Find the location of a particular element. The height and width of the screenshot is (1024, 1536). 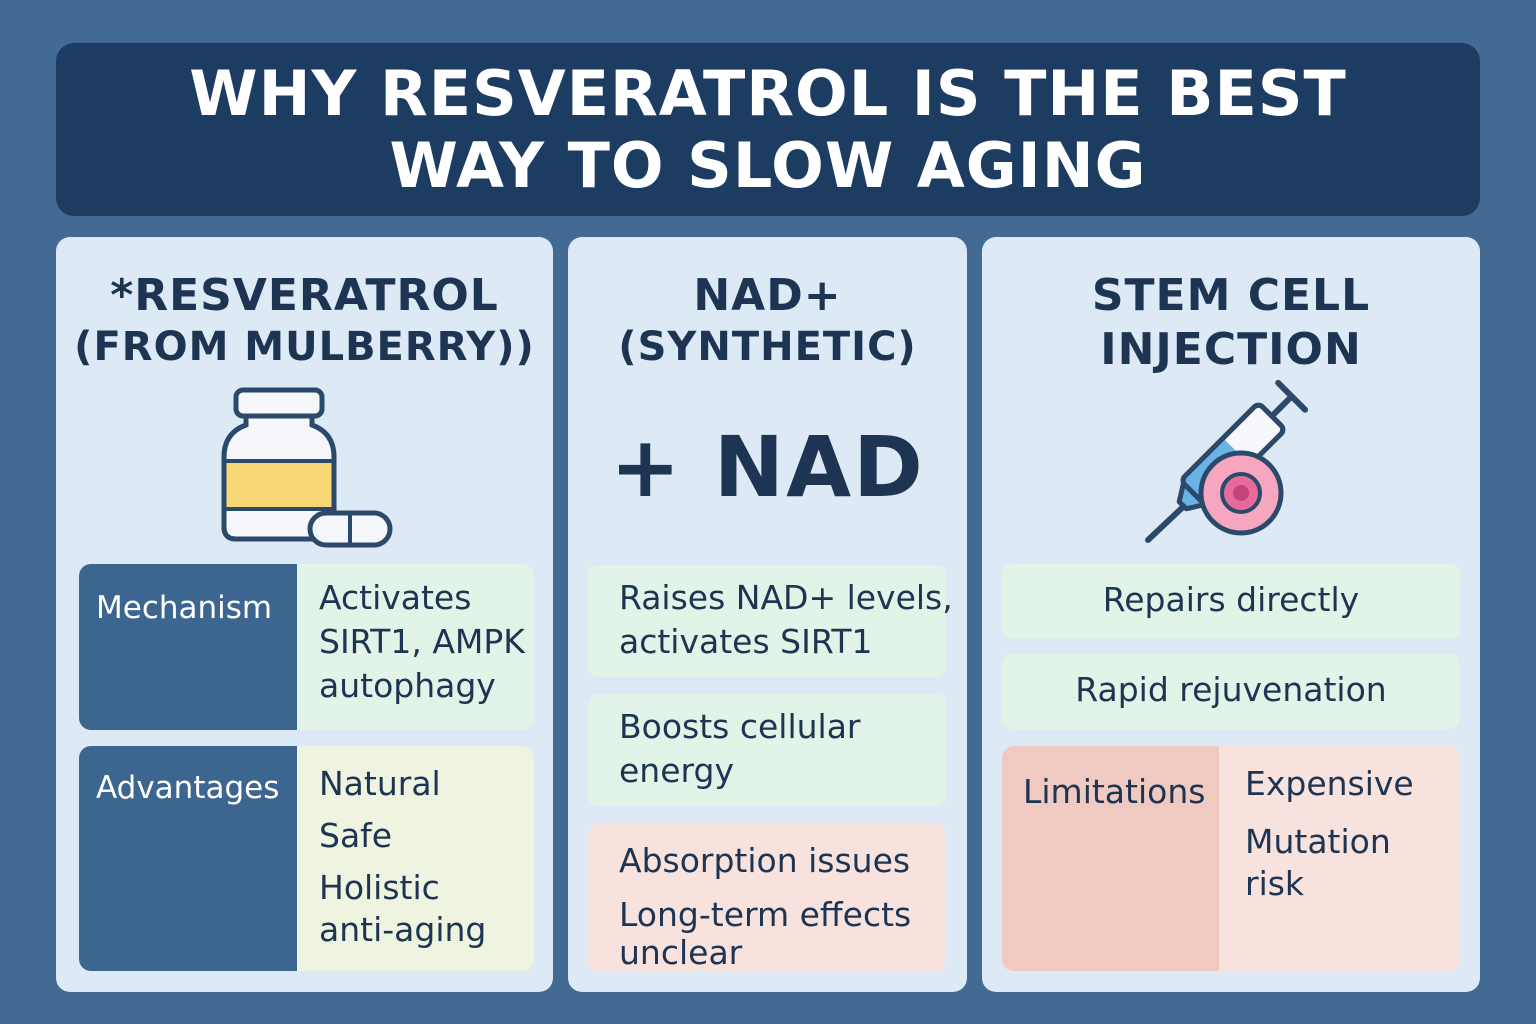

advantage-item: Holistic is located at coordinates (379, 887).